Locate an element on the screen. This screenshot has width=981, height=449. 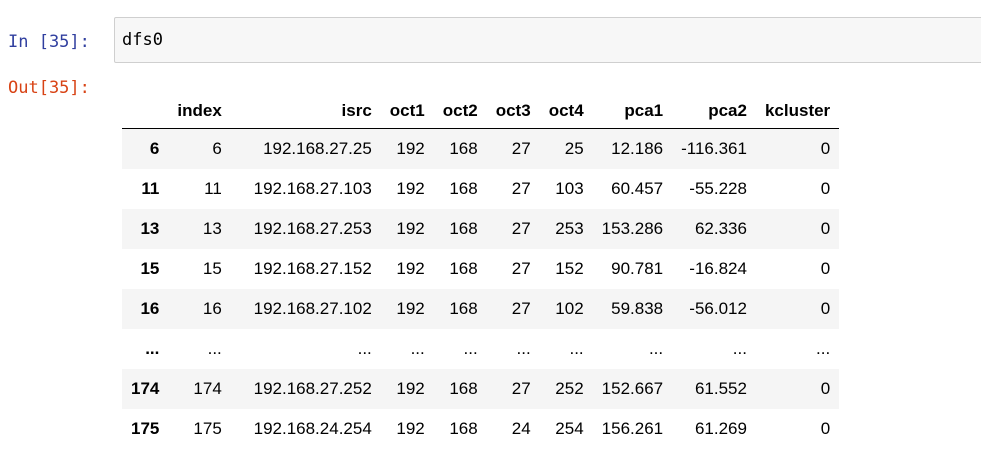
column-header-blank is located at coordinates (145, 111).